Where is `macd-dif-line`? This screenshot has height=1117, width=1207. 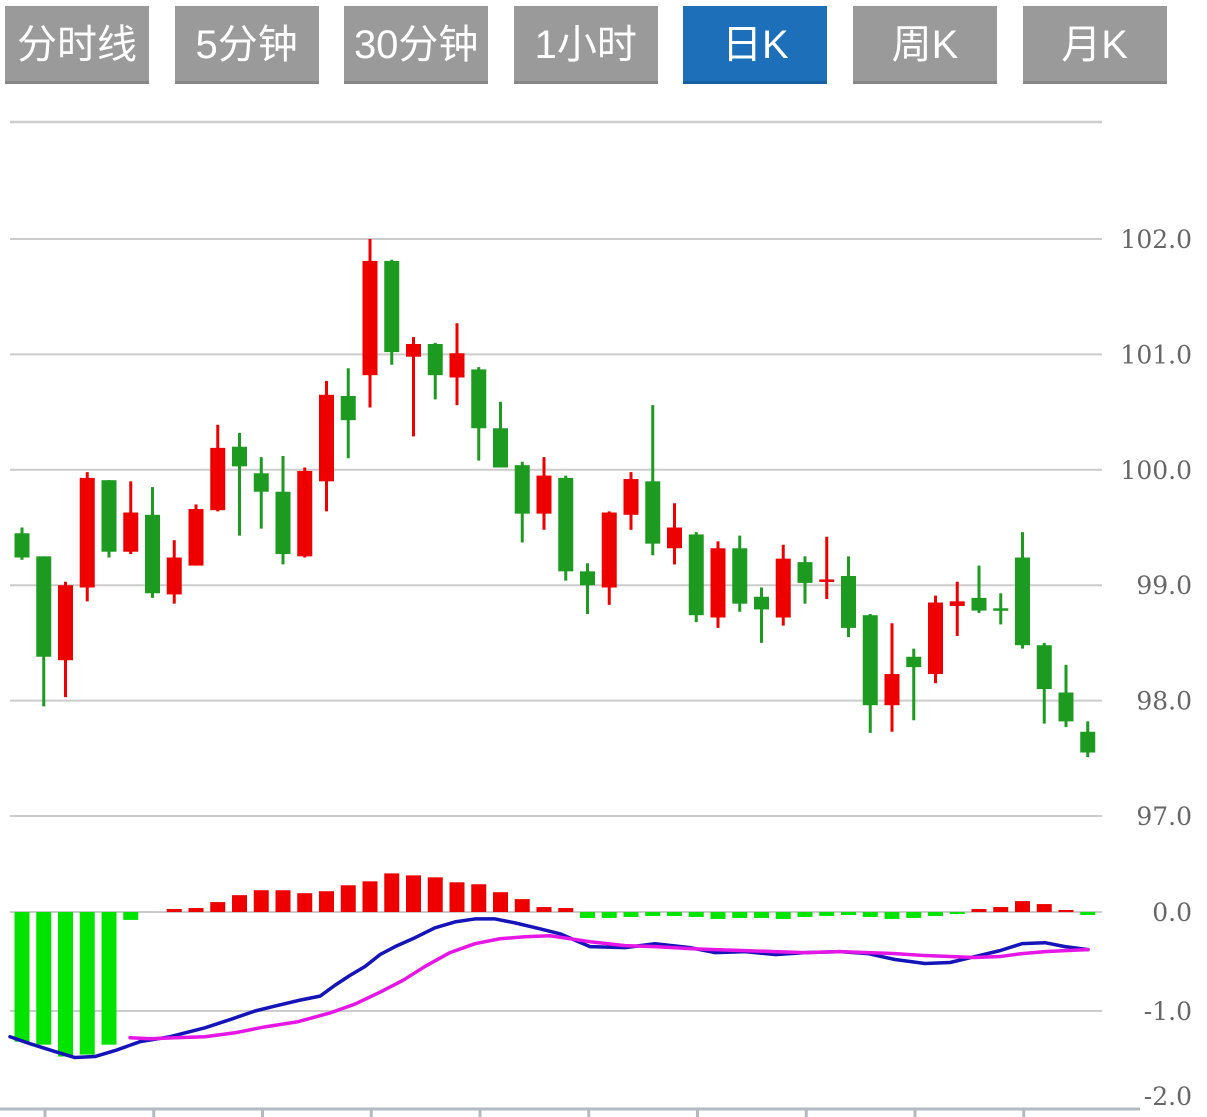 macd-dif-line is located at coordinates (549, 988).